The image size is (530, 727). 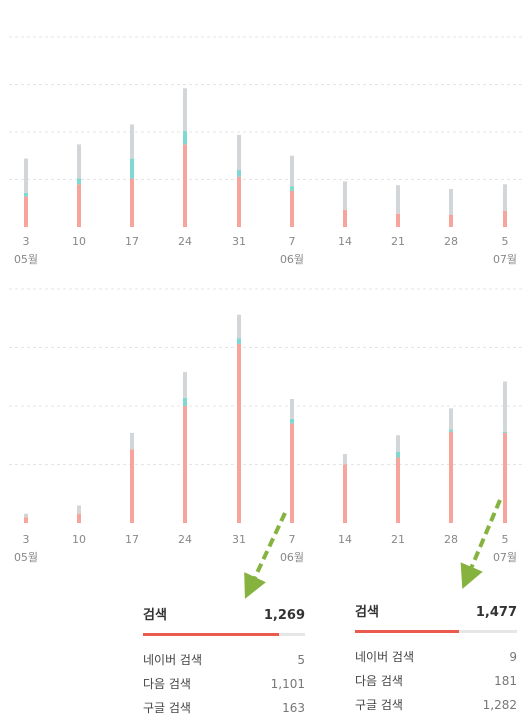 What do you see at coordinates (26, 539) in the screenshot?
I see `x-tick-label: 3` at bounding box center [26, 539].